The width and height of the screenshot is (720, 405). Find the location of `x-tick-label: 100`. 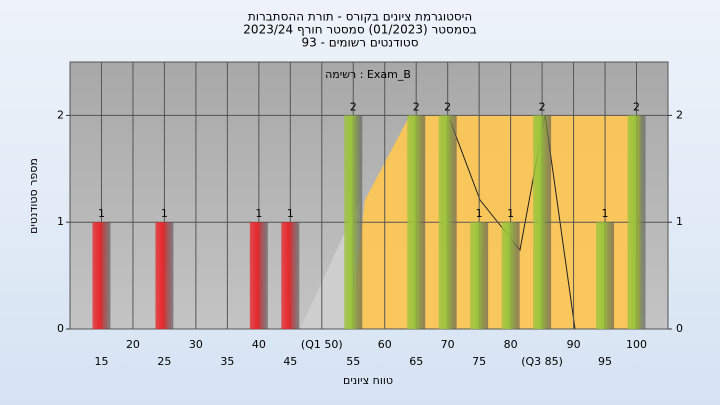

x-tick-label: 100 is located at coordinates (636, 344).